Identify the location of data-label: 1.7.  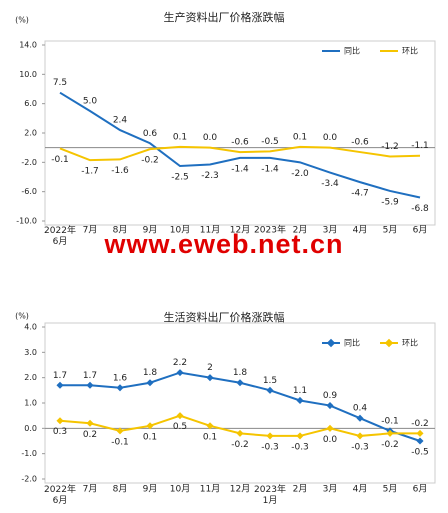
(60, 376).